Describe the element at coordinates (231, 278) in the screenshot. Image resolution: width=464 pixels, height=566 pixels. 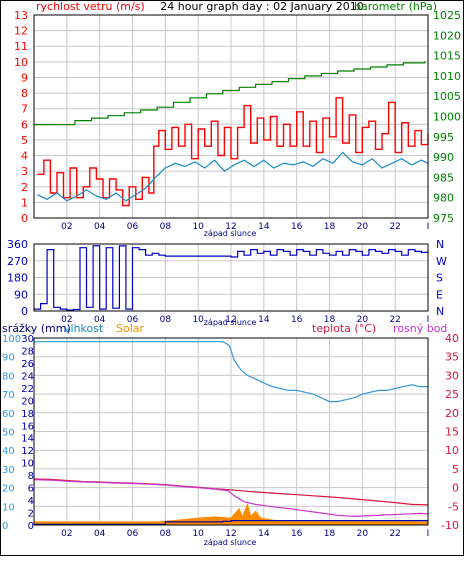
I see `direction-line` at that location.